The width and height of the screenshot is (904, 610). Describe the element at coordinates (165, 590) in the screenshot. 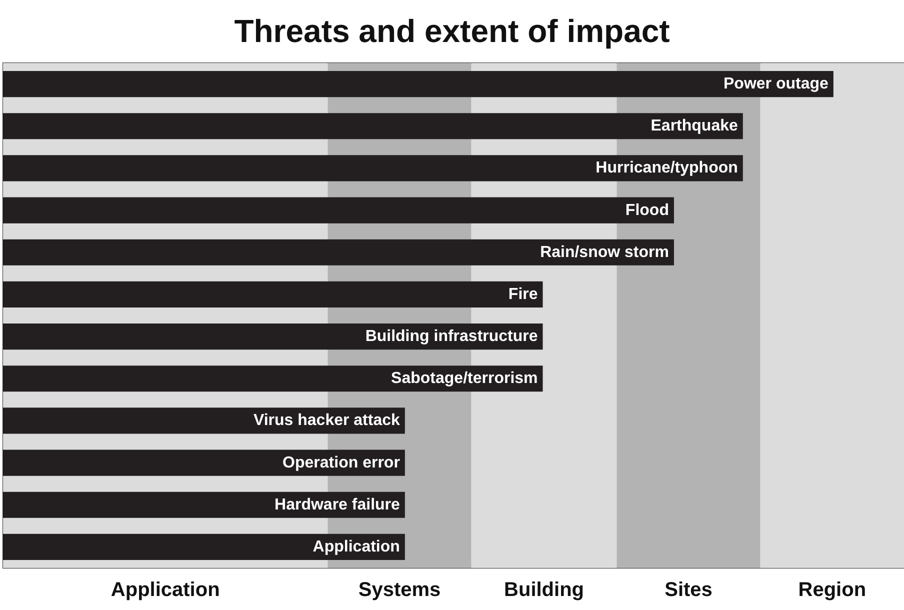

I see `band-label: Application` at that location.